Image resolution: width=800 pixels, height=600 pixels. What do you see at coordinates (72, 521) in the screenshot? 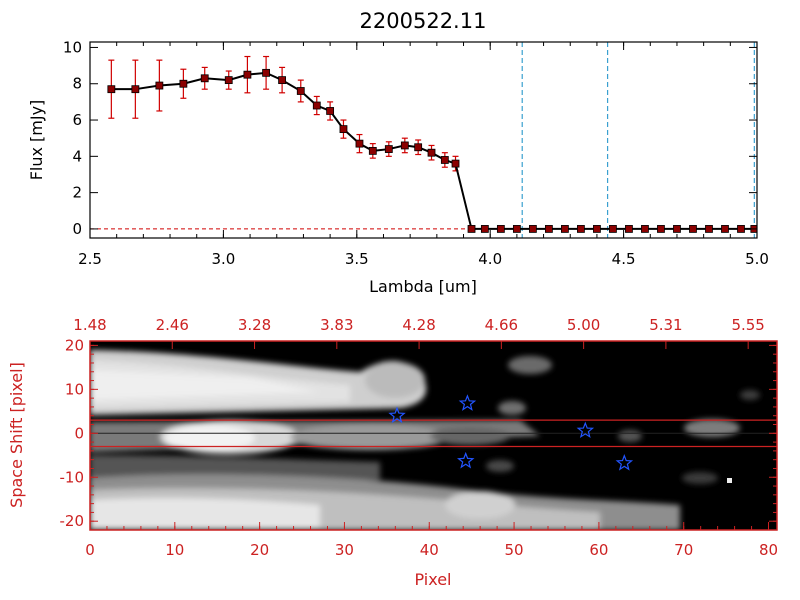
I see `image-y-tick-label: -20` at bounding box center [72, 521].